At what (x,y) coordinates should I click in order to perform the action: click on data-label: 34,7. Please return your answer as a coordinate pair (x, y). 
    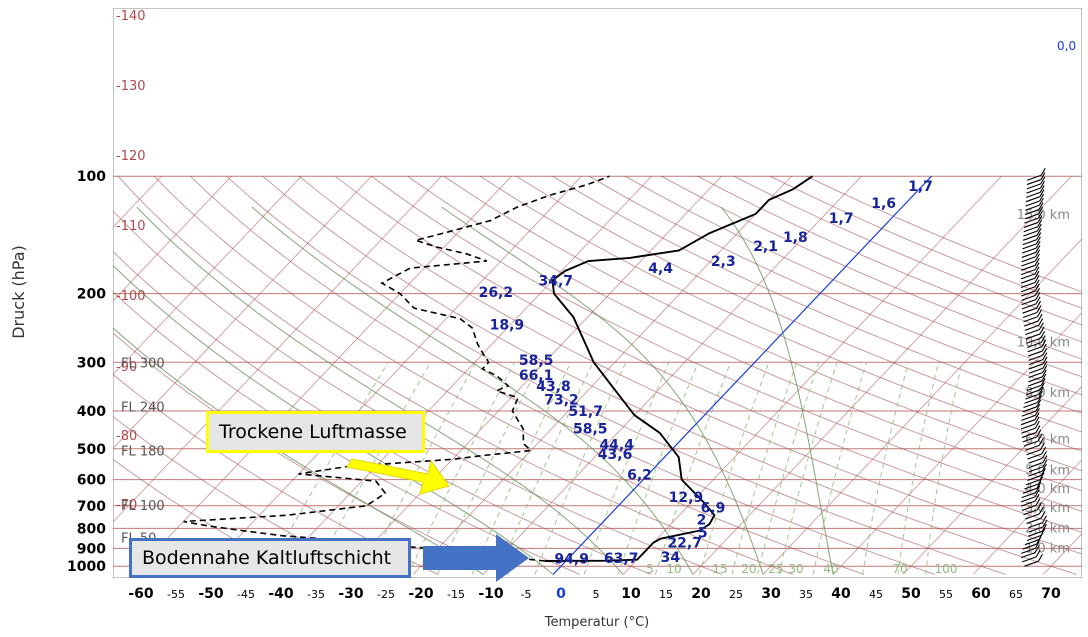
    Looking at the image, I should click on (556, 281).